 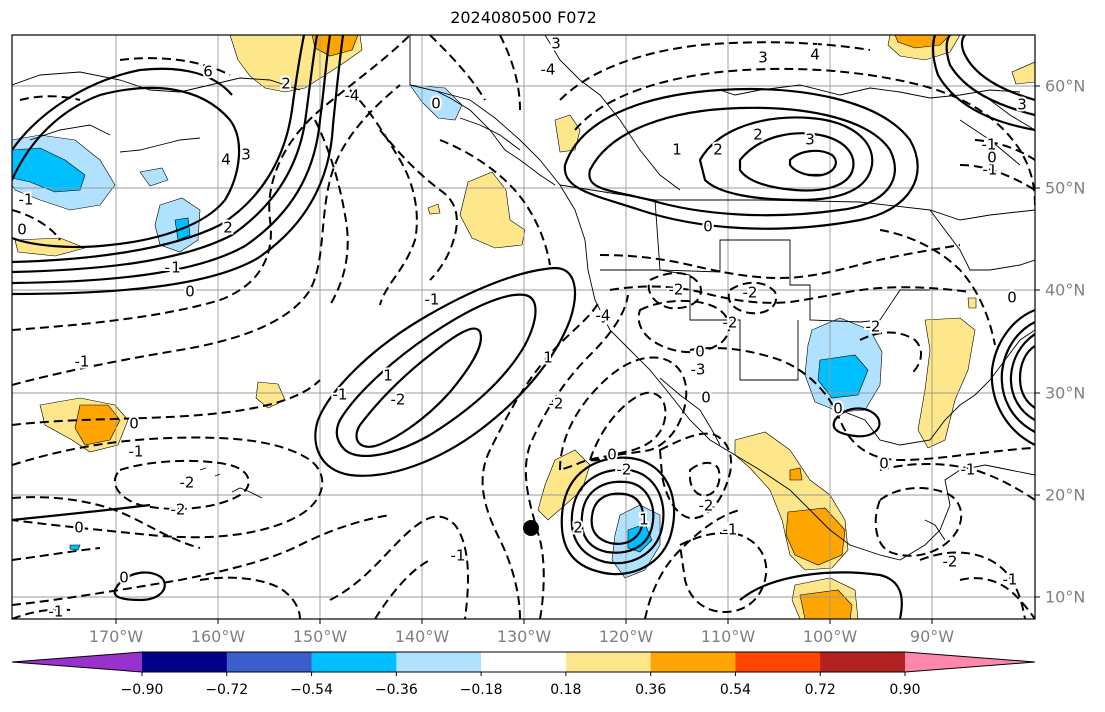 I want to click on fill-se-tiny, so click(x=972, y=303).